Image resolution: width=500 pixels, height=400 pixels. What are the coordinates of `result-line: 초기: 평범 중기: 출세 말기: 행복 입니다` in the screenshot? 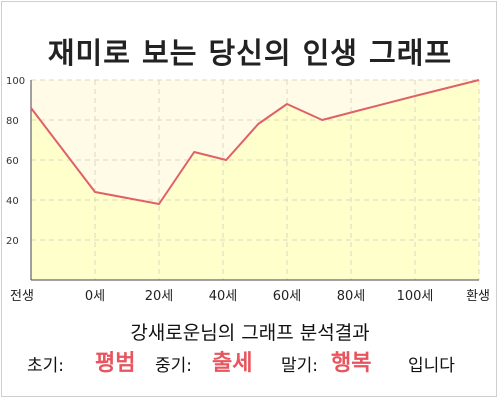 It's located at (250, 365).